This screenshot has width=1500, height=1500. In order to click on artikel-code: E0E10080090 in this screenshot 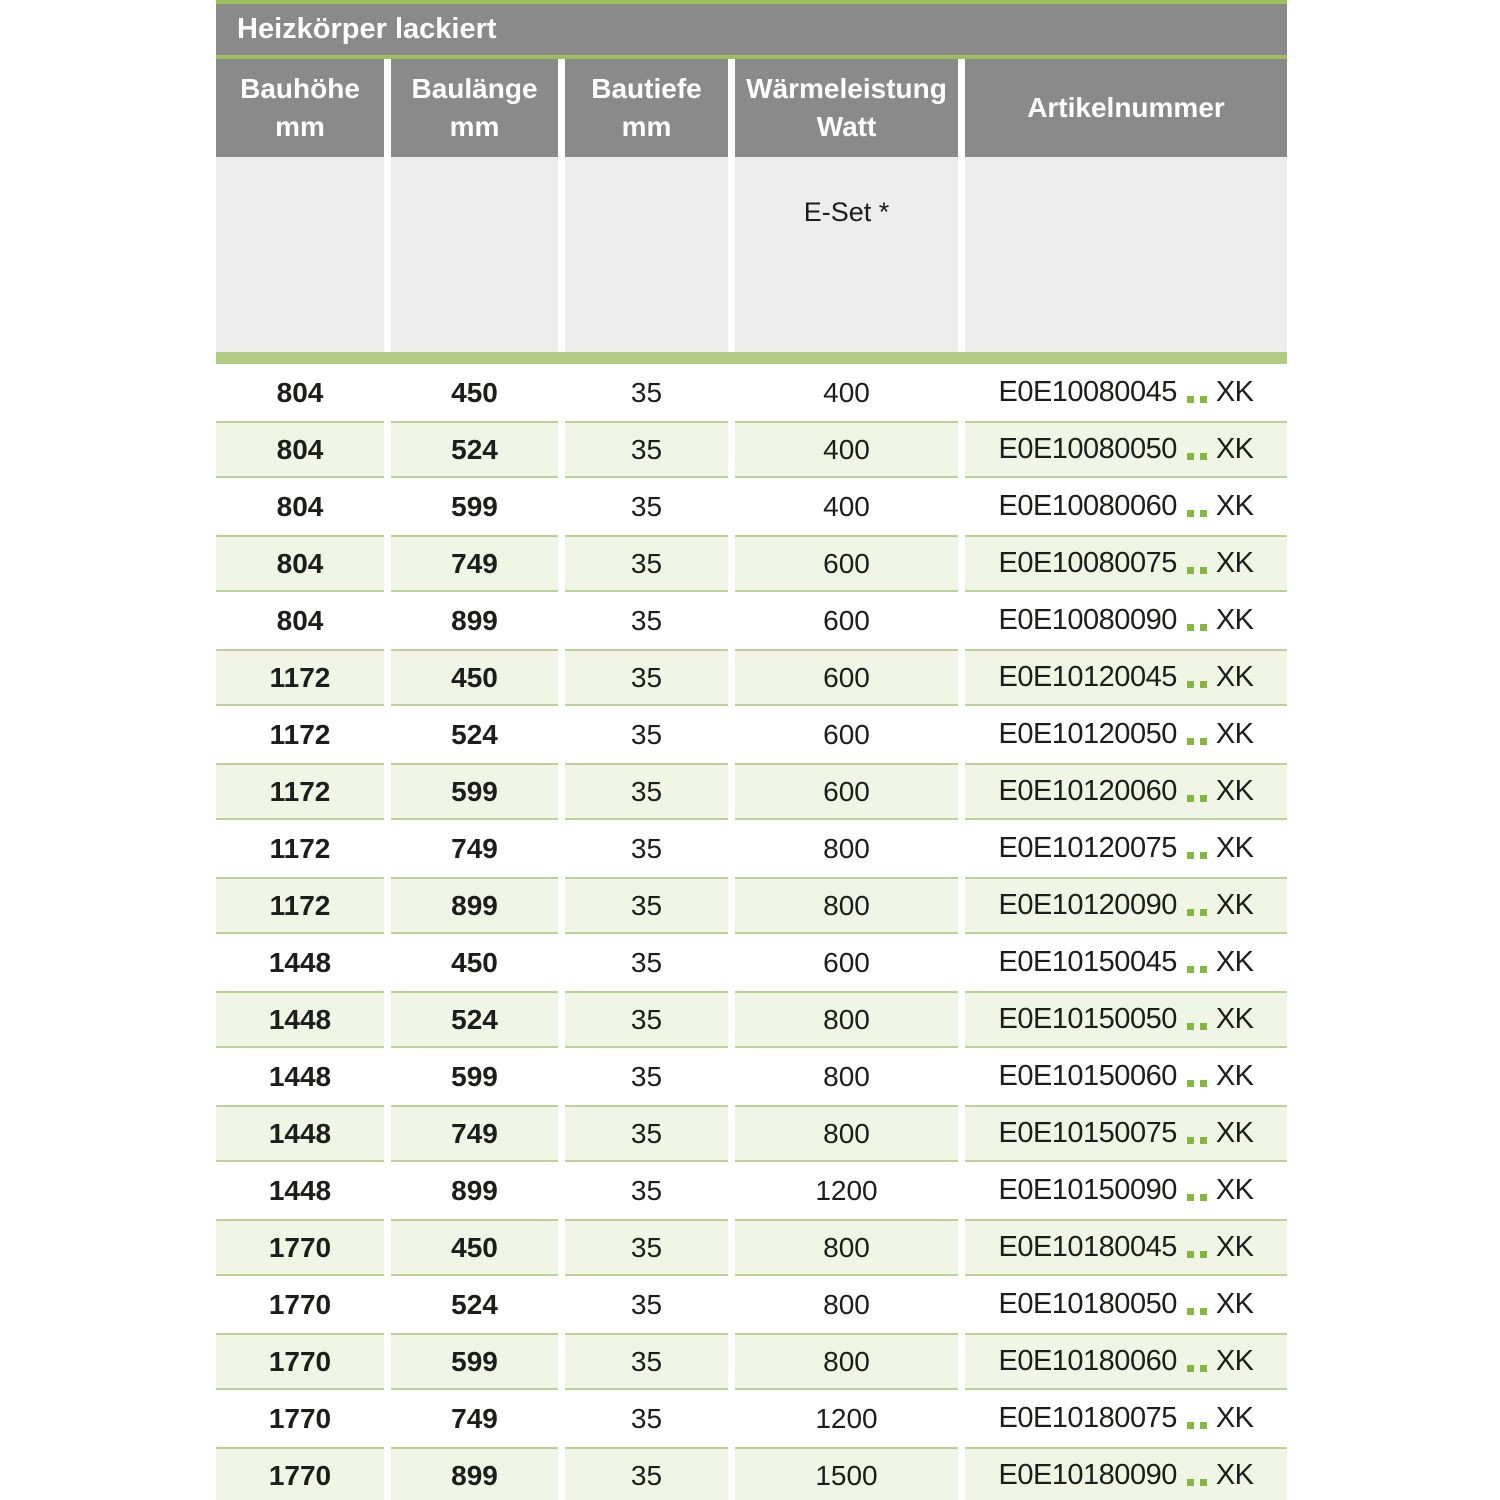, I will do `click(1087, 620)`.